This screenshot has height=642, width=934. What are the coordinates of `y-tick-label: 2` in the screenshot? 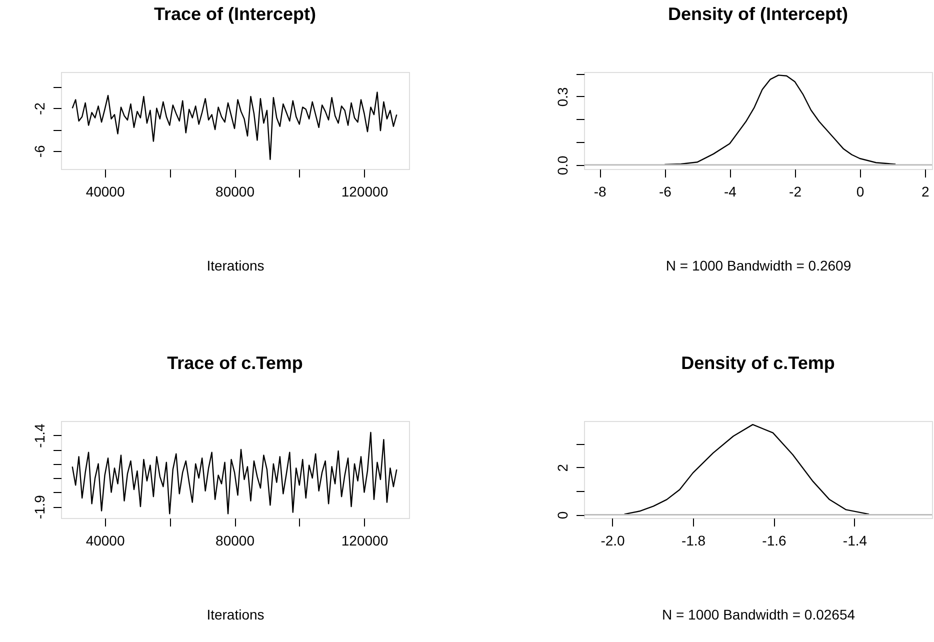 It's located at (562, 468).